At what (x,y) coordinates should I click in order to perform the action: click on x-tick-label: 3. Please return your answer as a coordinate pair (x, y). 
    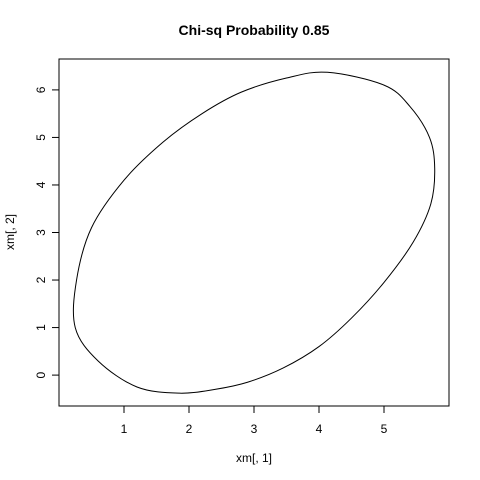
    Looking at the image, I should click on (254, 429).